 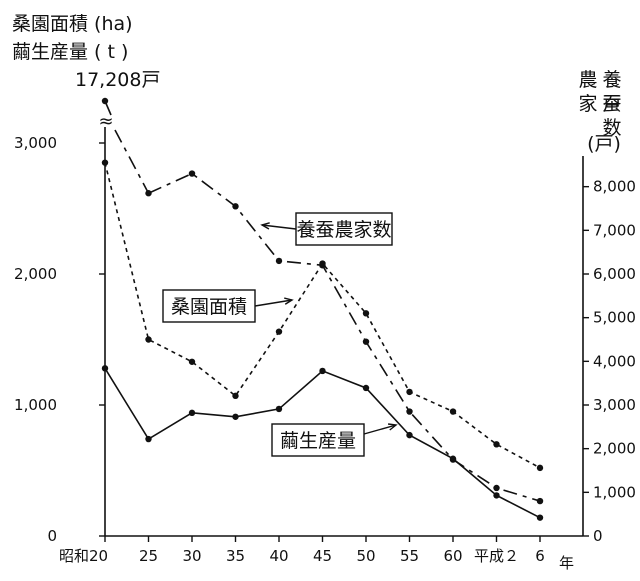 What do you see at coordinates (35, 405) in the screenshot?
I see `left-tick-label: 1,000` at bounding box center [35, 405].